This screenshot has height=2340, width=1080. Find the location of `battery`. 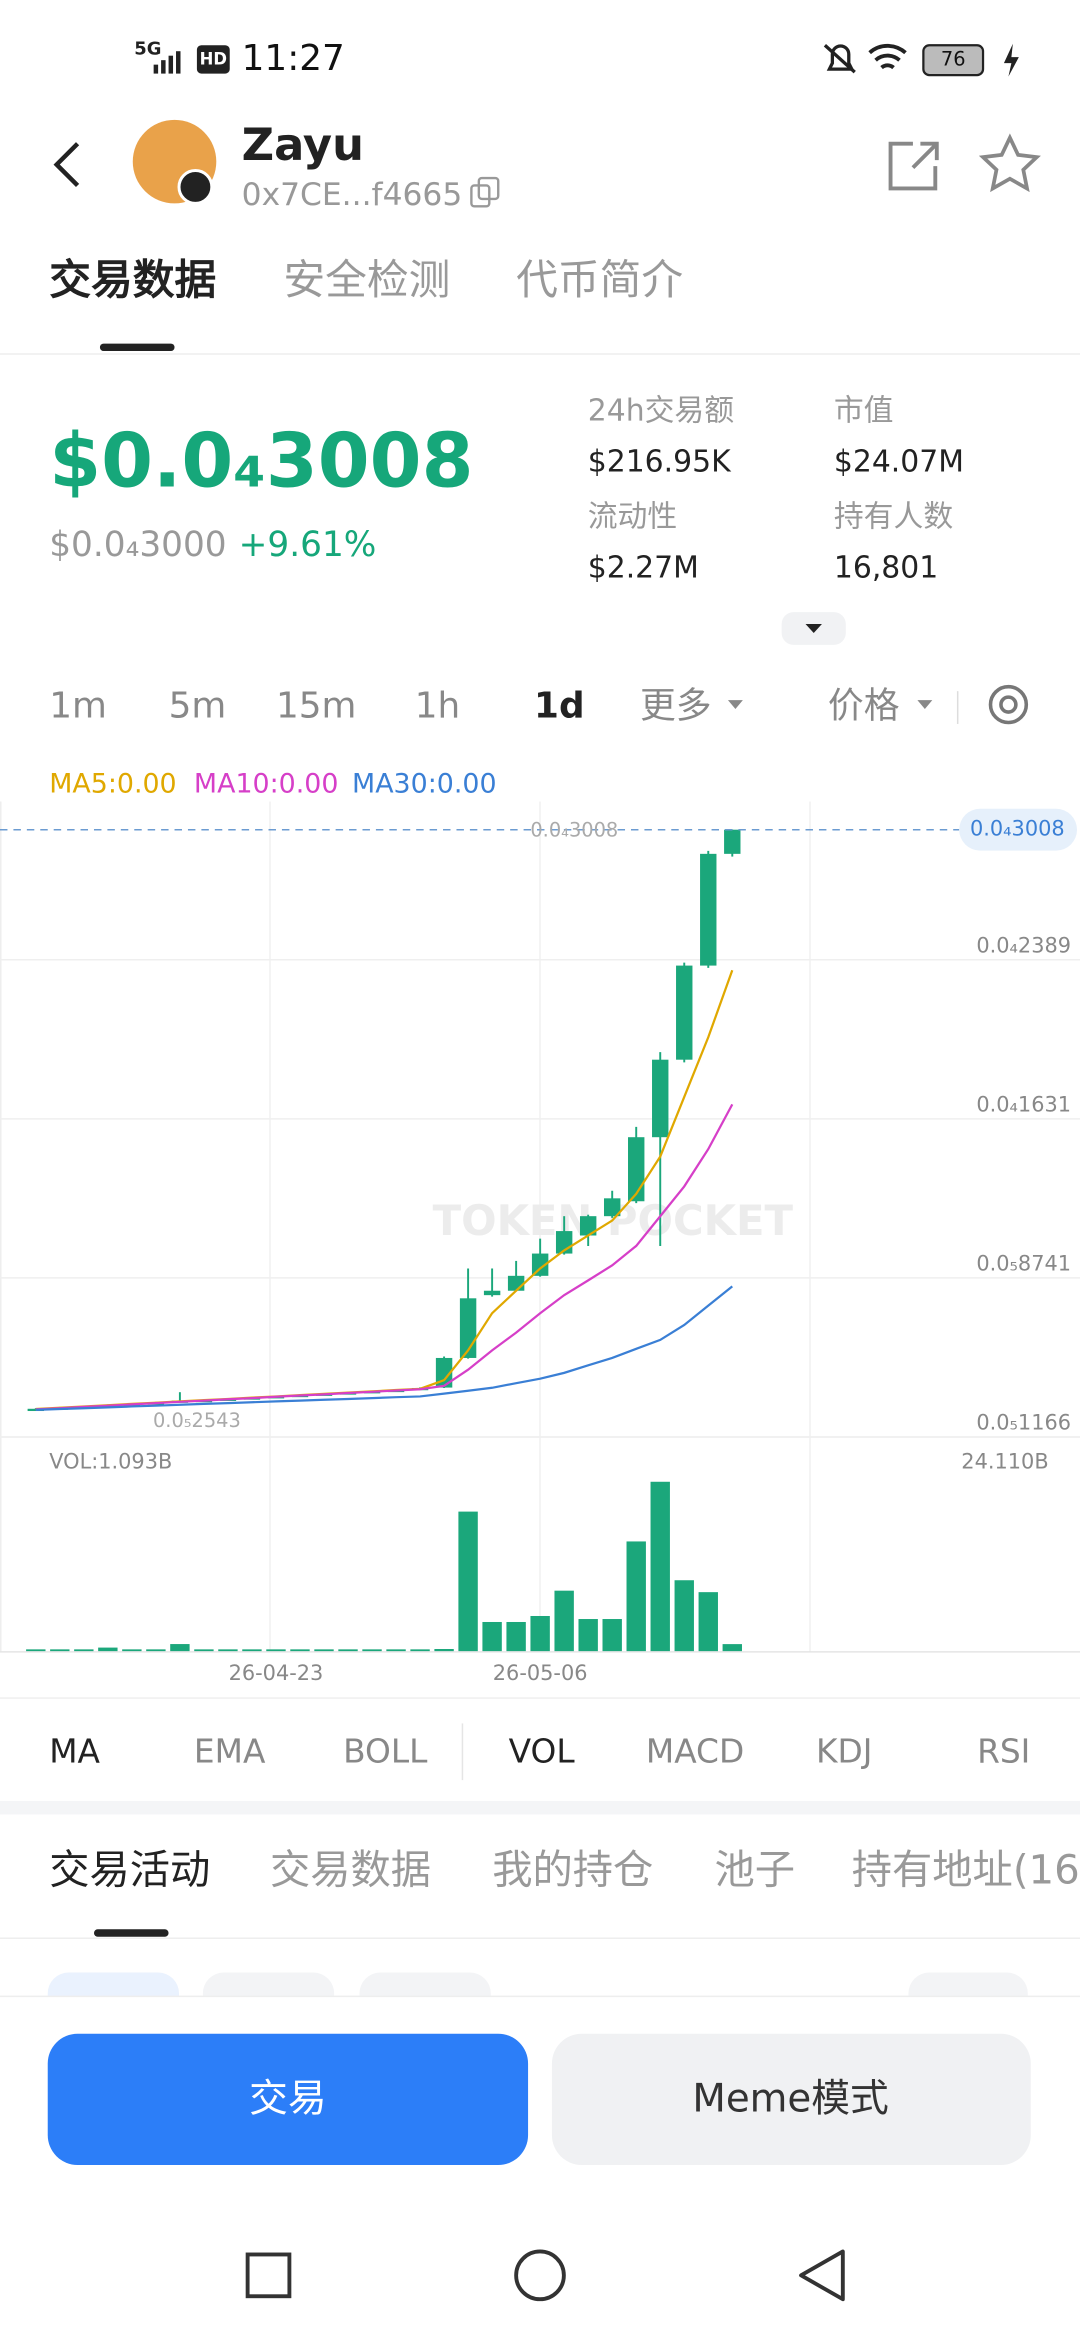

battery is located at coordinates (953, 60).